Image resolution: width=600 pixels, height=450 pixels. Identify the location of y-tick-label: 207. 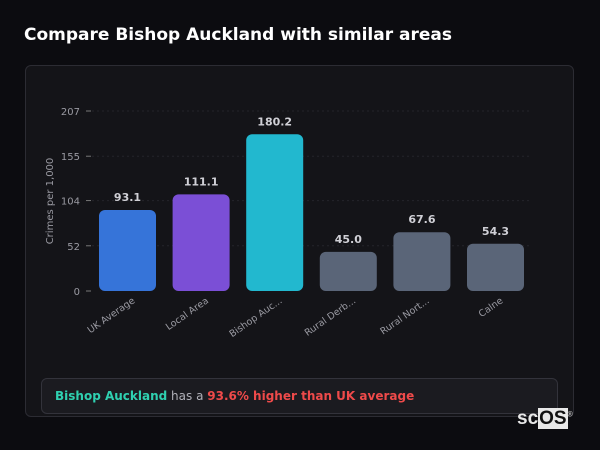
(70, 112).